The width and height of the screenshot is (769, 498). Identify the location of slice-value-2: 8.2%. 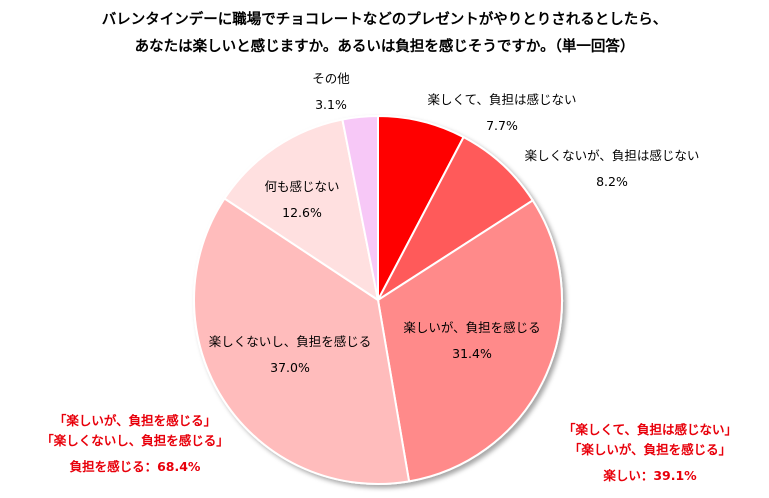
(612, 181).